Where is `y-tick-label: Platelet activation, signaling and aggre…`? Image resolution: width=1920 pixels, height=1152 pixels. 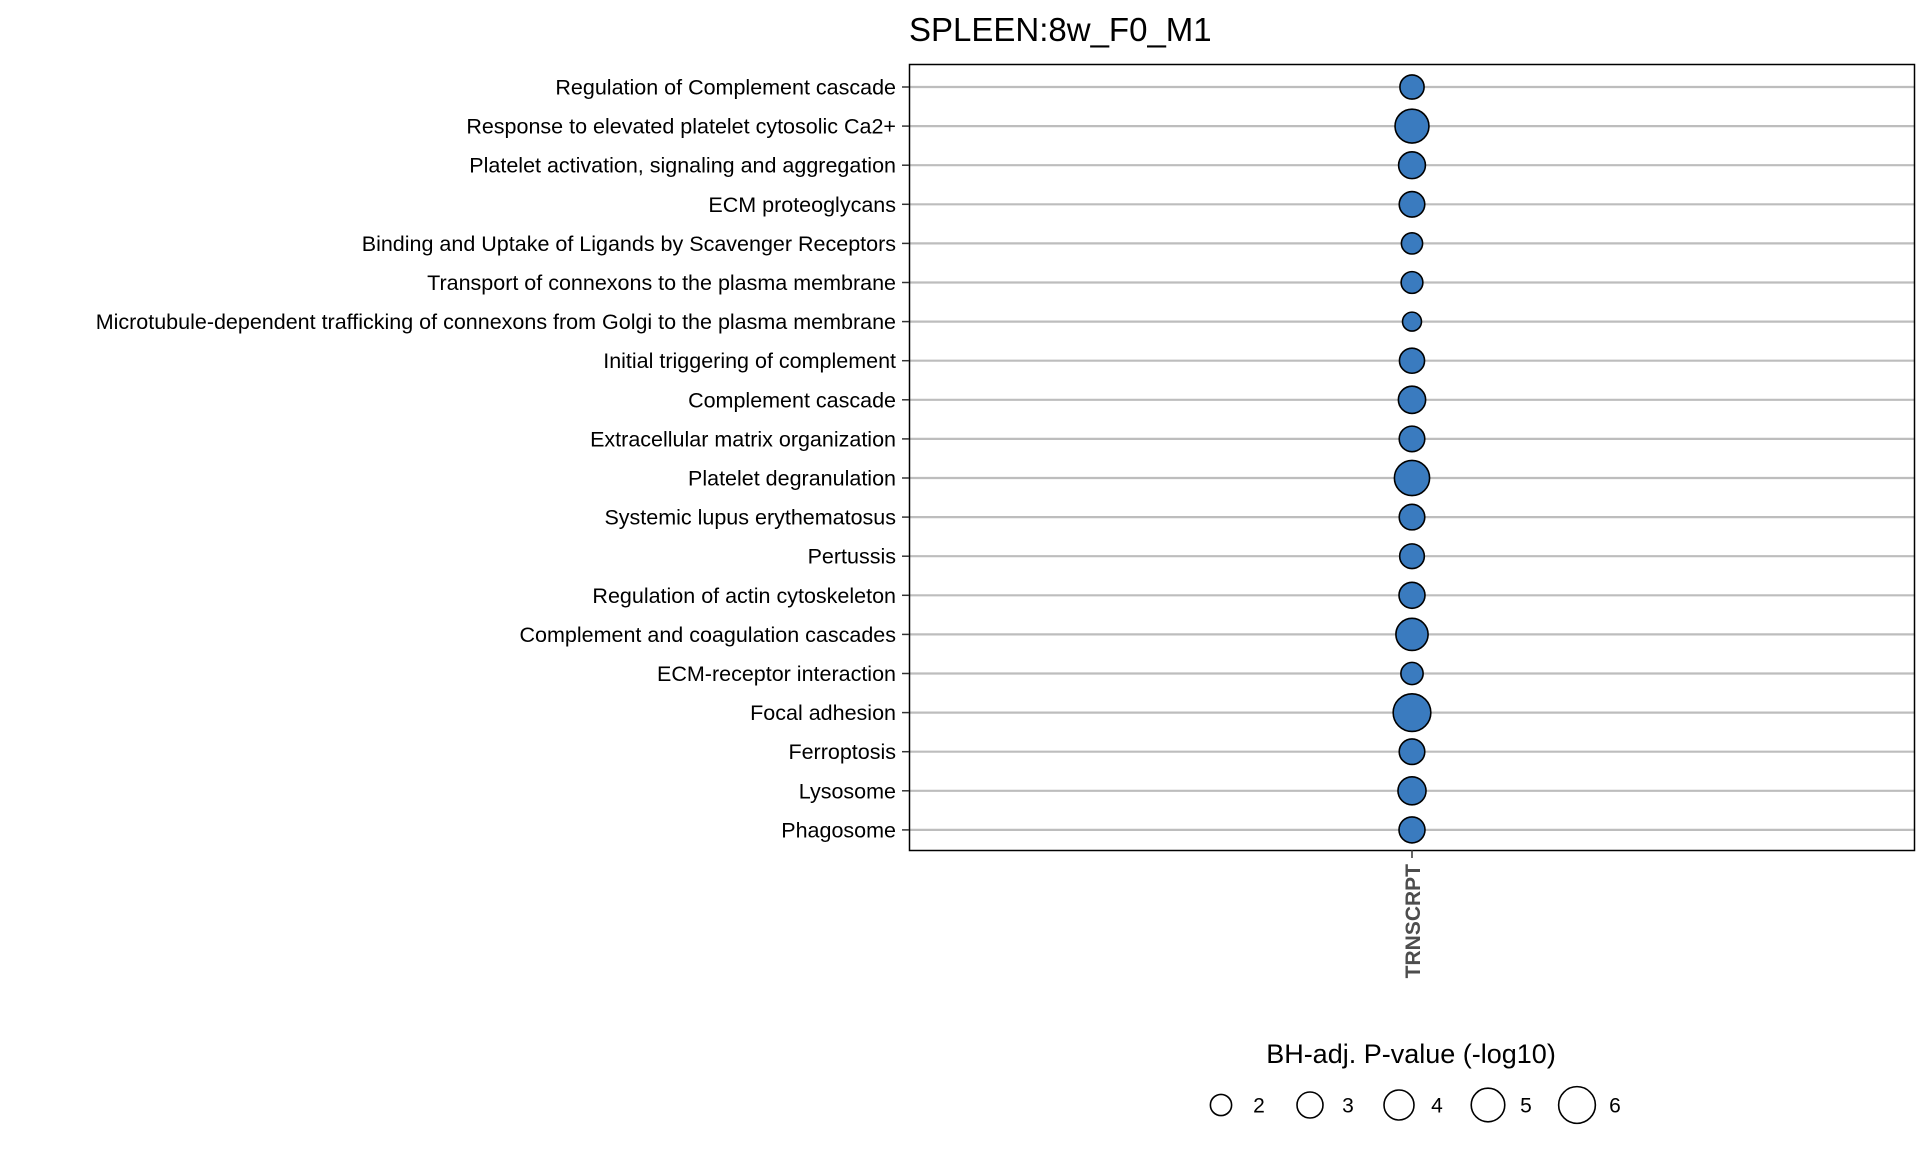 y-tick-label: Platelet activation, signaling and aggre… is located at coordinates (682, 166).